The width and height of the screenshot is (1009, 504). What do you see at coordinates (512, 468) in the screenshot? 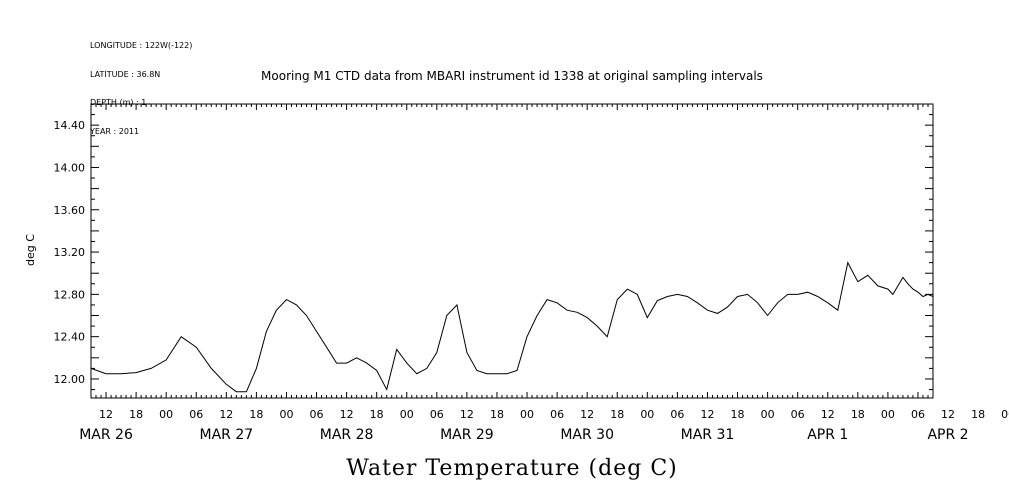
I see `x-axis-label: Water Temperature (deg C)` at bounding box center [512, 468].